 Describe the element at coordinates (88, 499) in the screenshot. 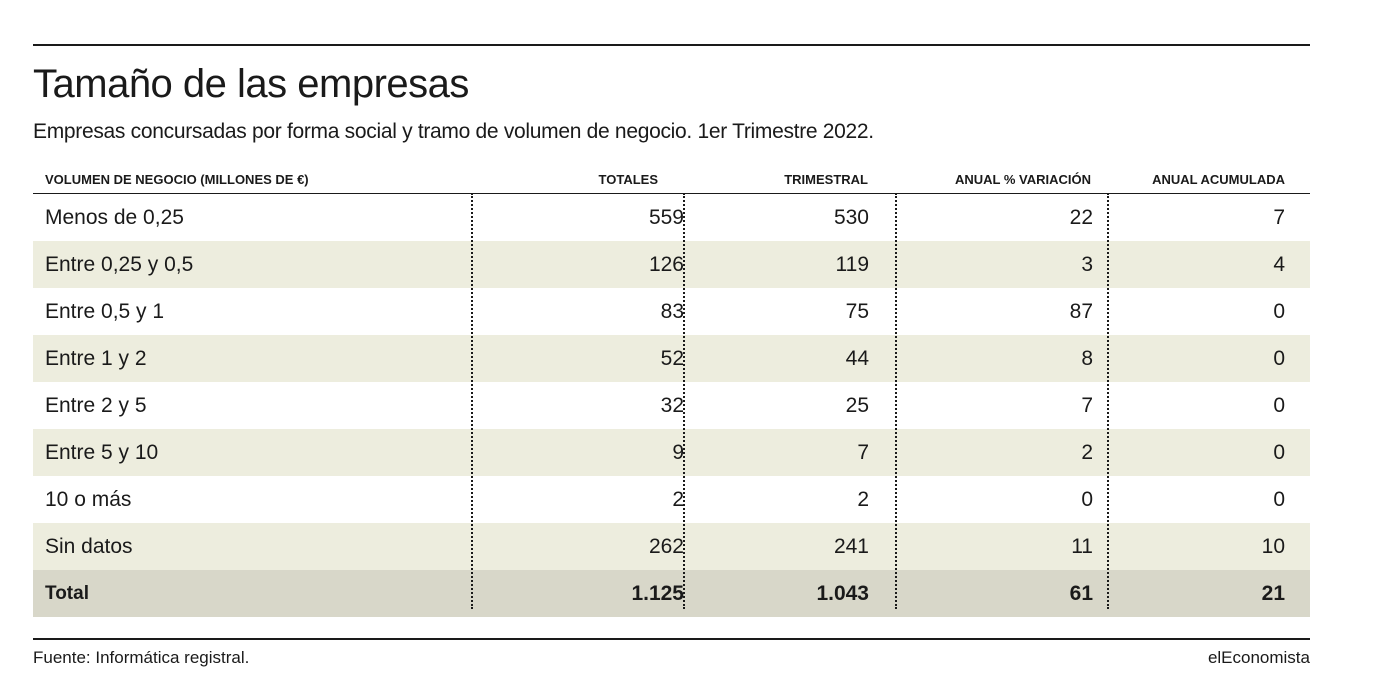

I see `row-label: 10 o más` at that location.